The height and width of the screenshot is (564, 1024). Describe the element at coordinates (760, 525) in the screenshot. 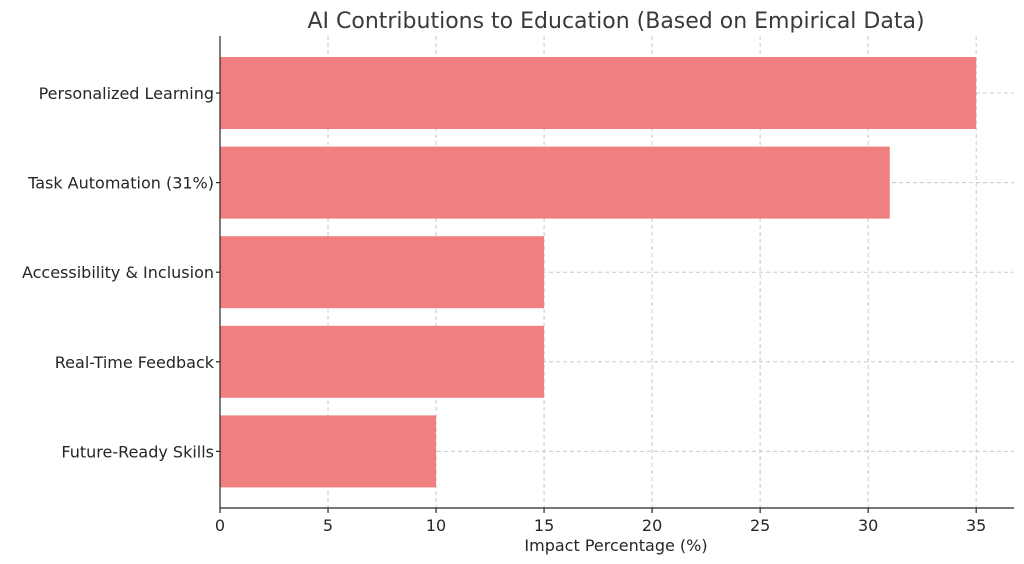

I see `x-tick-label: 25` at that location.